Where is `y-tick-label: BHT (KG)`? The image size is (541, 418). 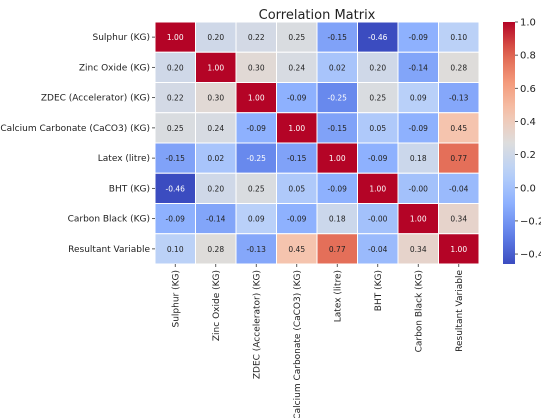 y-tick-label: BHT (KG) is located at coordinates (129, 189).